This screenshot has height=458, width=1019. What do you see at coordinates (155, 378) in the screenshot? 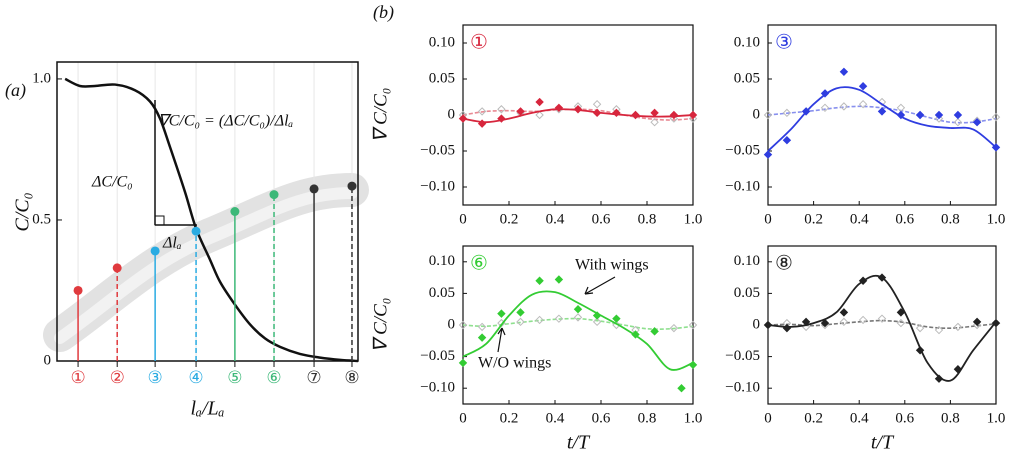
I see `station-label: ③` at bounding box center [155, 378].